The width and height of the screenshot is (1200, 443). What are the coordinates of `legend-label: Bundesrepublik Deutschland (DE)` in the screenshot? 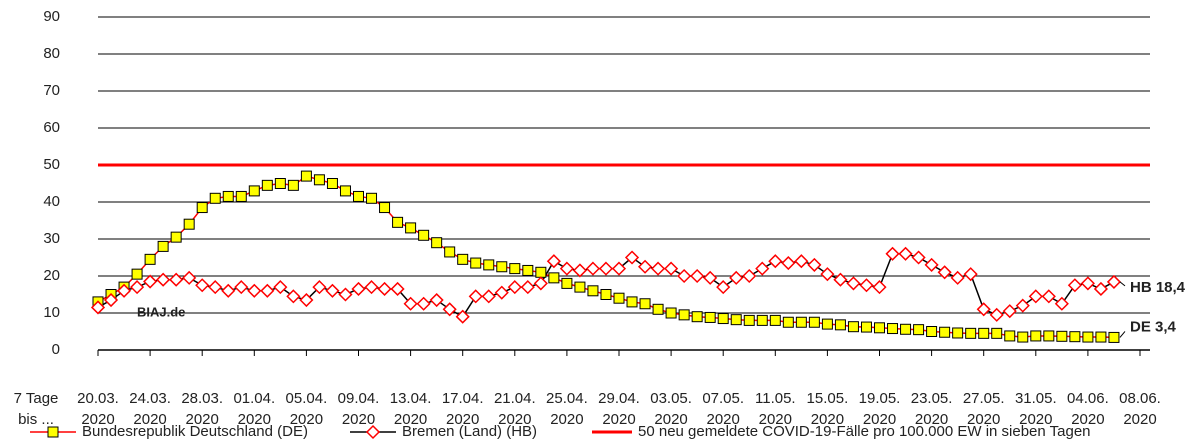 It's located at (195, 431).